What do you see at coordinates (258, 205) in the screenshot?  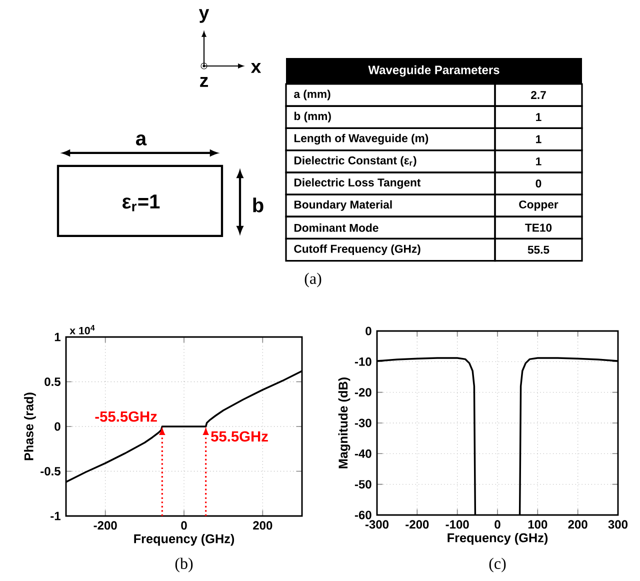 I see `text: b` at bounding box center [258, 205].